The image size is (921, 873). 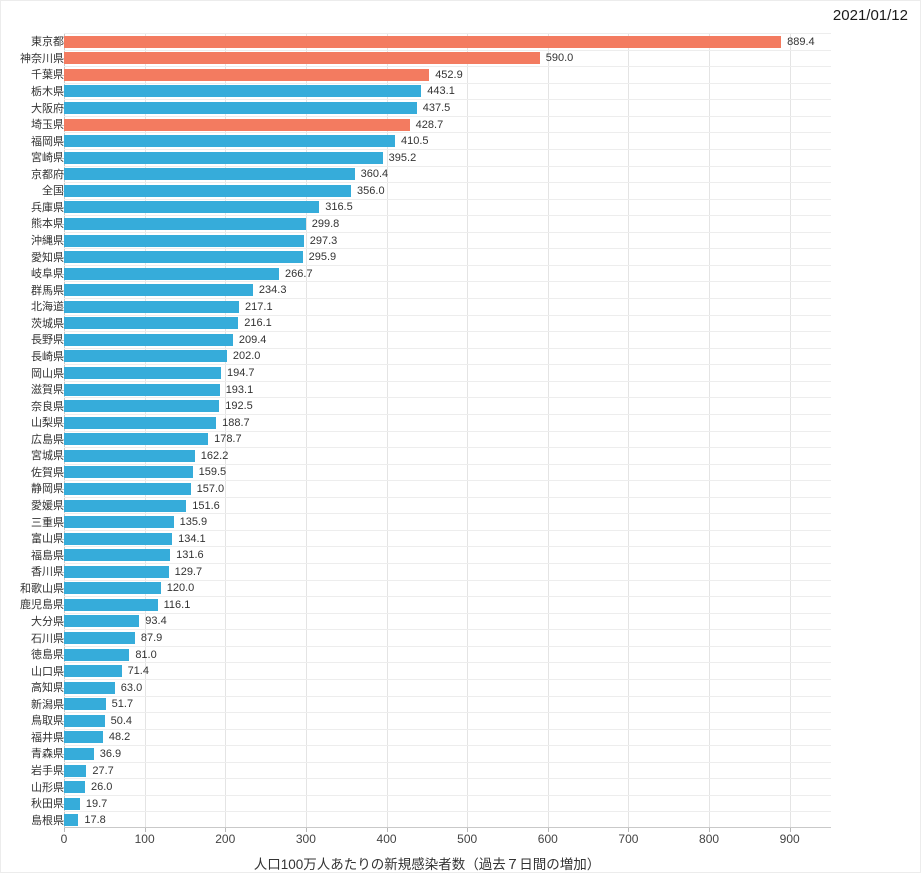 I want to click on bar-row: 福島県 131.6, so click(x=418, y=554).